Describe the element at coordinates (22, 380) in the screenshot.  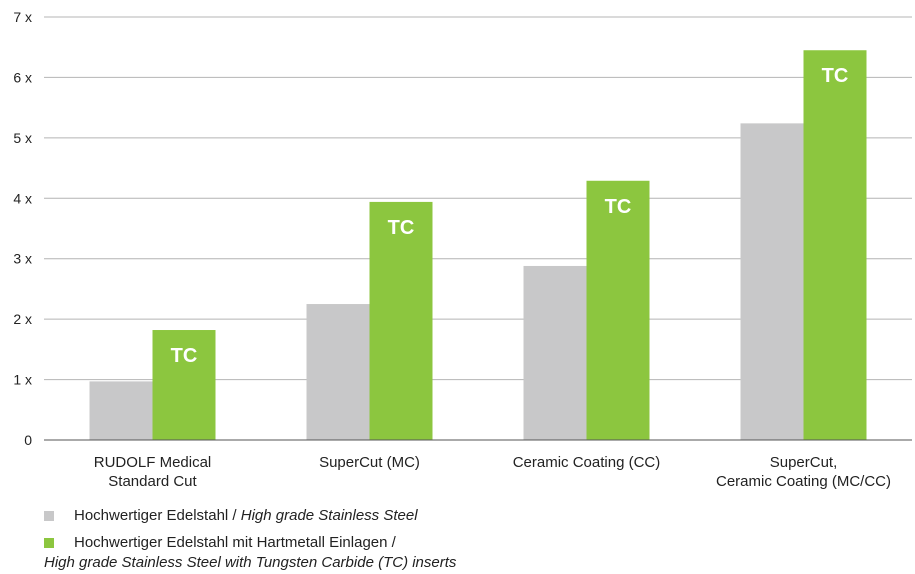
I see `y-tick-label: 1 x` at that location.